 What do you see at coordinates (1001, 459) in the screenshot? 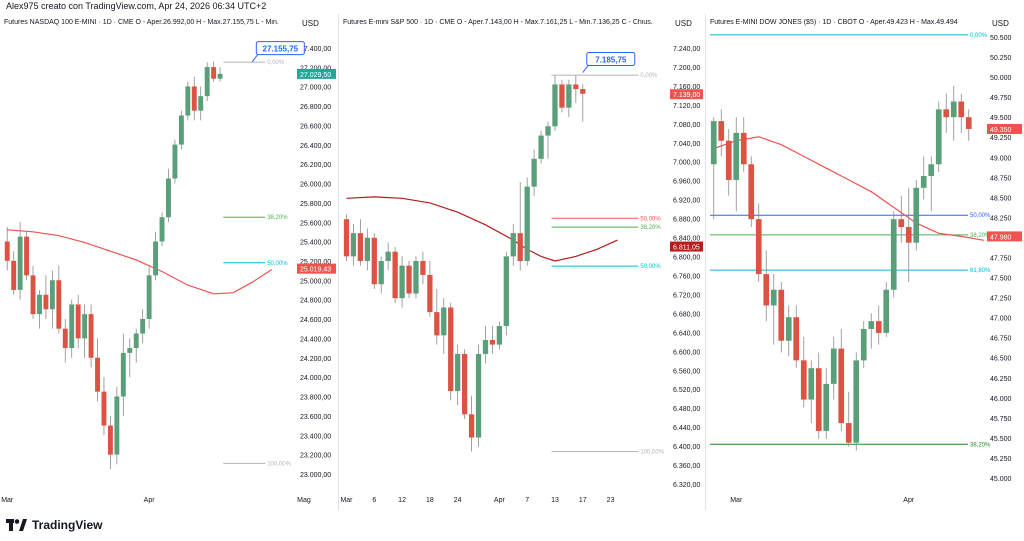
I see `y-tick-label: 45.250` at bounding box center [1001, 459].